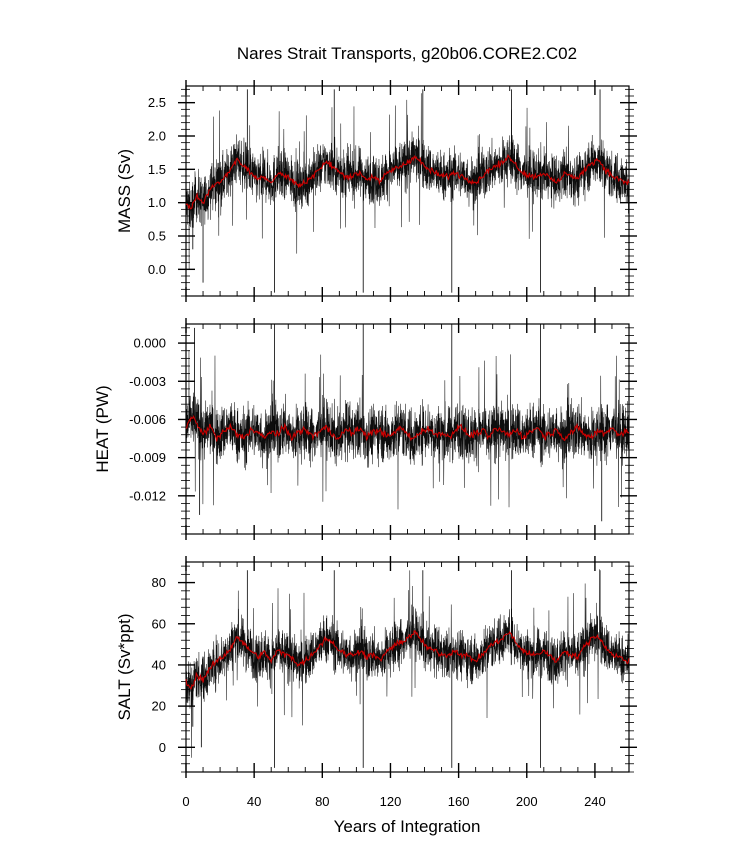  I want to click on x-tick-labels: 0 40 80 120 160 200 240, so click(393, 801).